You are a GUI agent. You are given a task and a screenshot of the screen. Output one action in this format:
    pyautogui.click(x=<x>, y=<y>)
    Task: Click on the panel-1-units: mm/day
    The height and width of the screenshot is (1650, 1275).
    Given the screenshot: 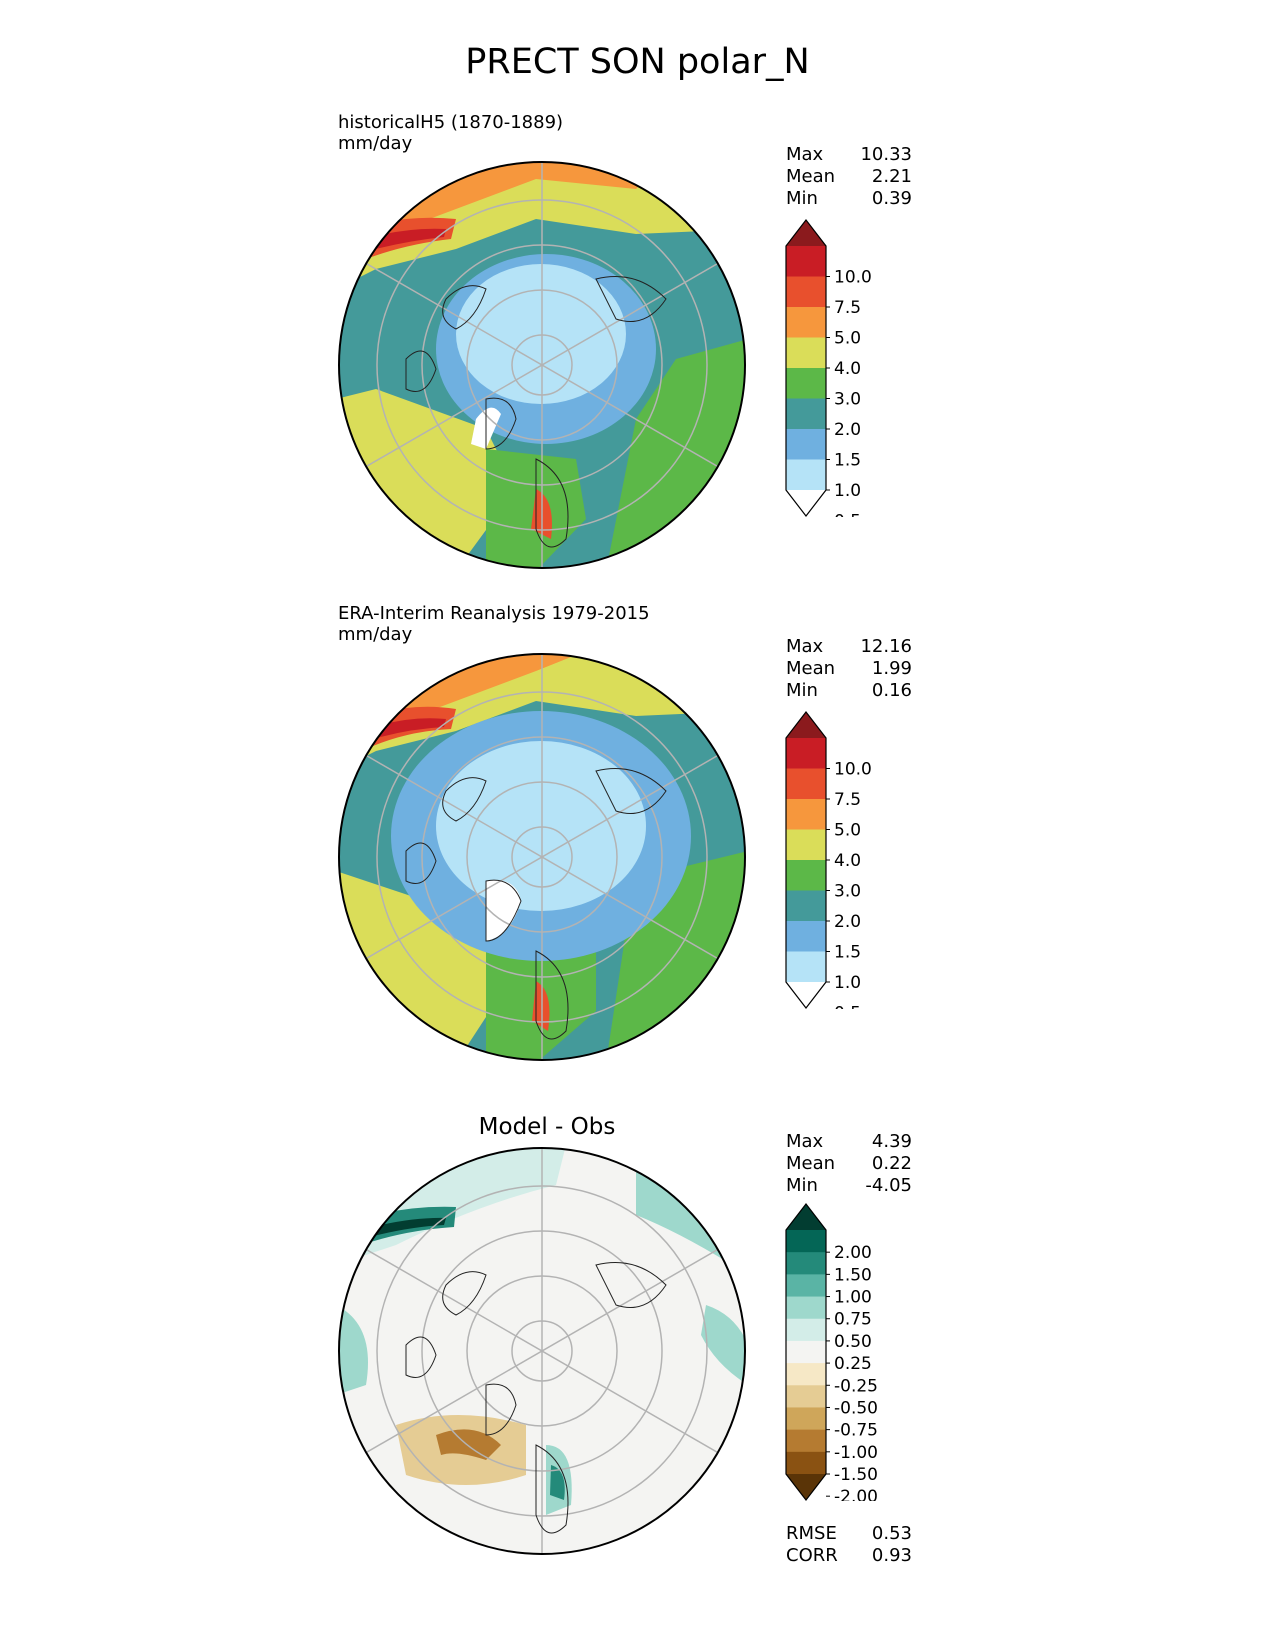 What is the action you would take?
    pyautogui.click(x=375, y=143)
    